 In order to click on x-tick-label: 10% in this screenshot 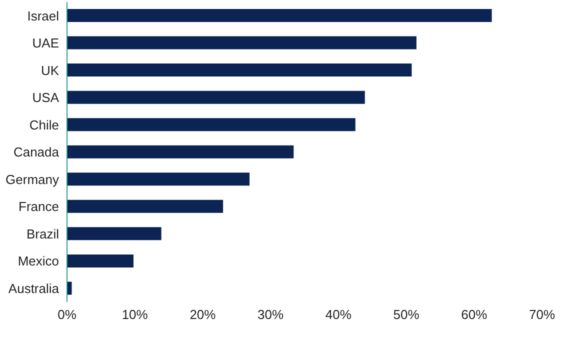, I will do `click(135, 314)`.